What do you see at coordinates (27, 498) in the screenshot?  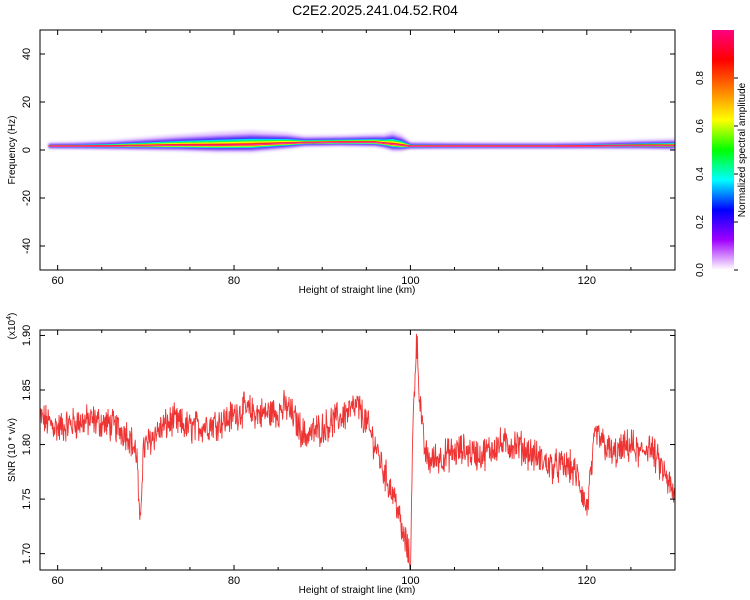 I see `y-tick-label: 1.75` at bounding box center [27, 498].